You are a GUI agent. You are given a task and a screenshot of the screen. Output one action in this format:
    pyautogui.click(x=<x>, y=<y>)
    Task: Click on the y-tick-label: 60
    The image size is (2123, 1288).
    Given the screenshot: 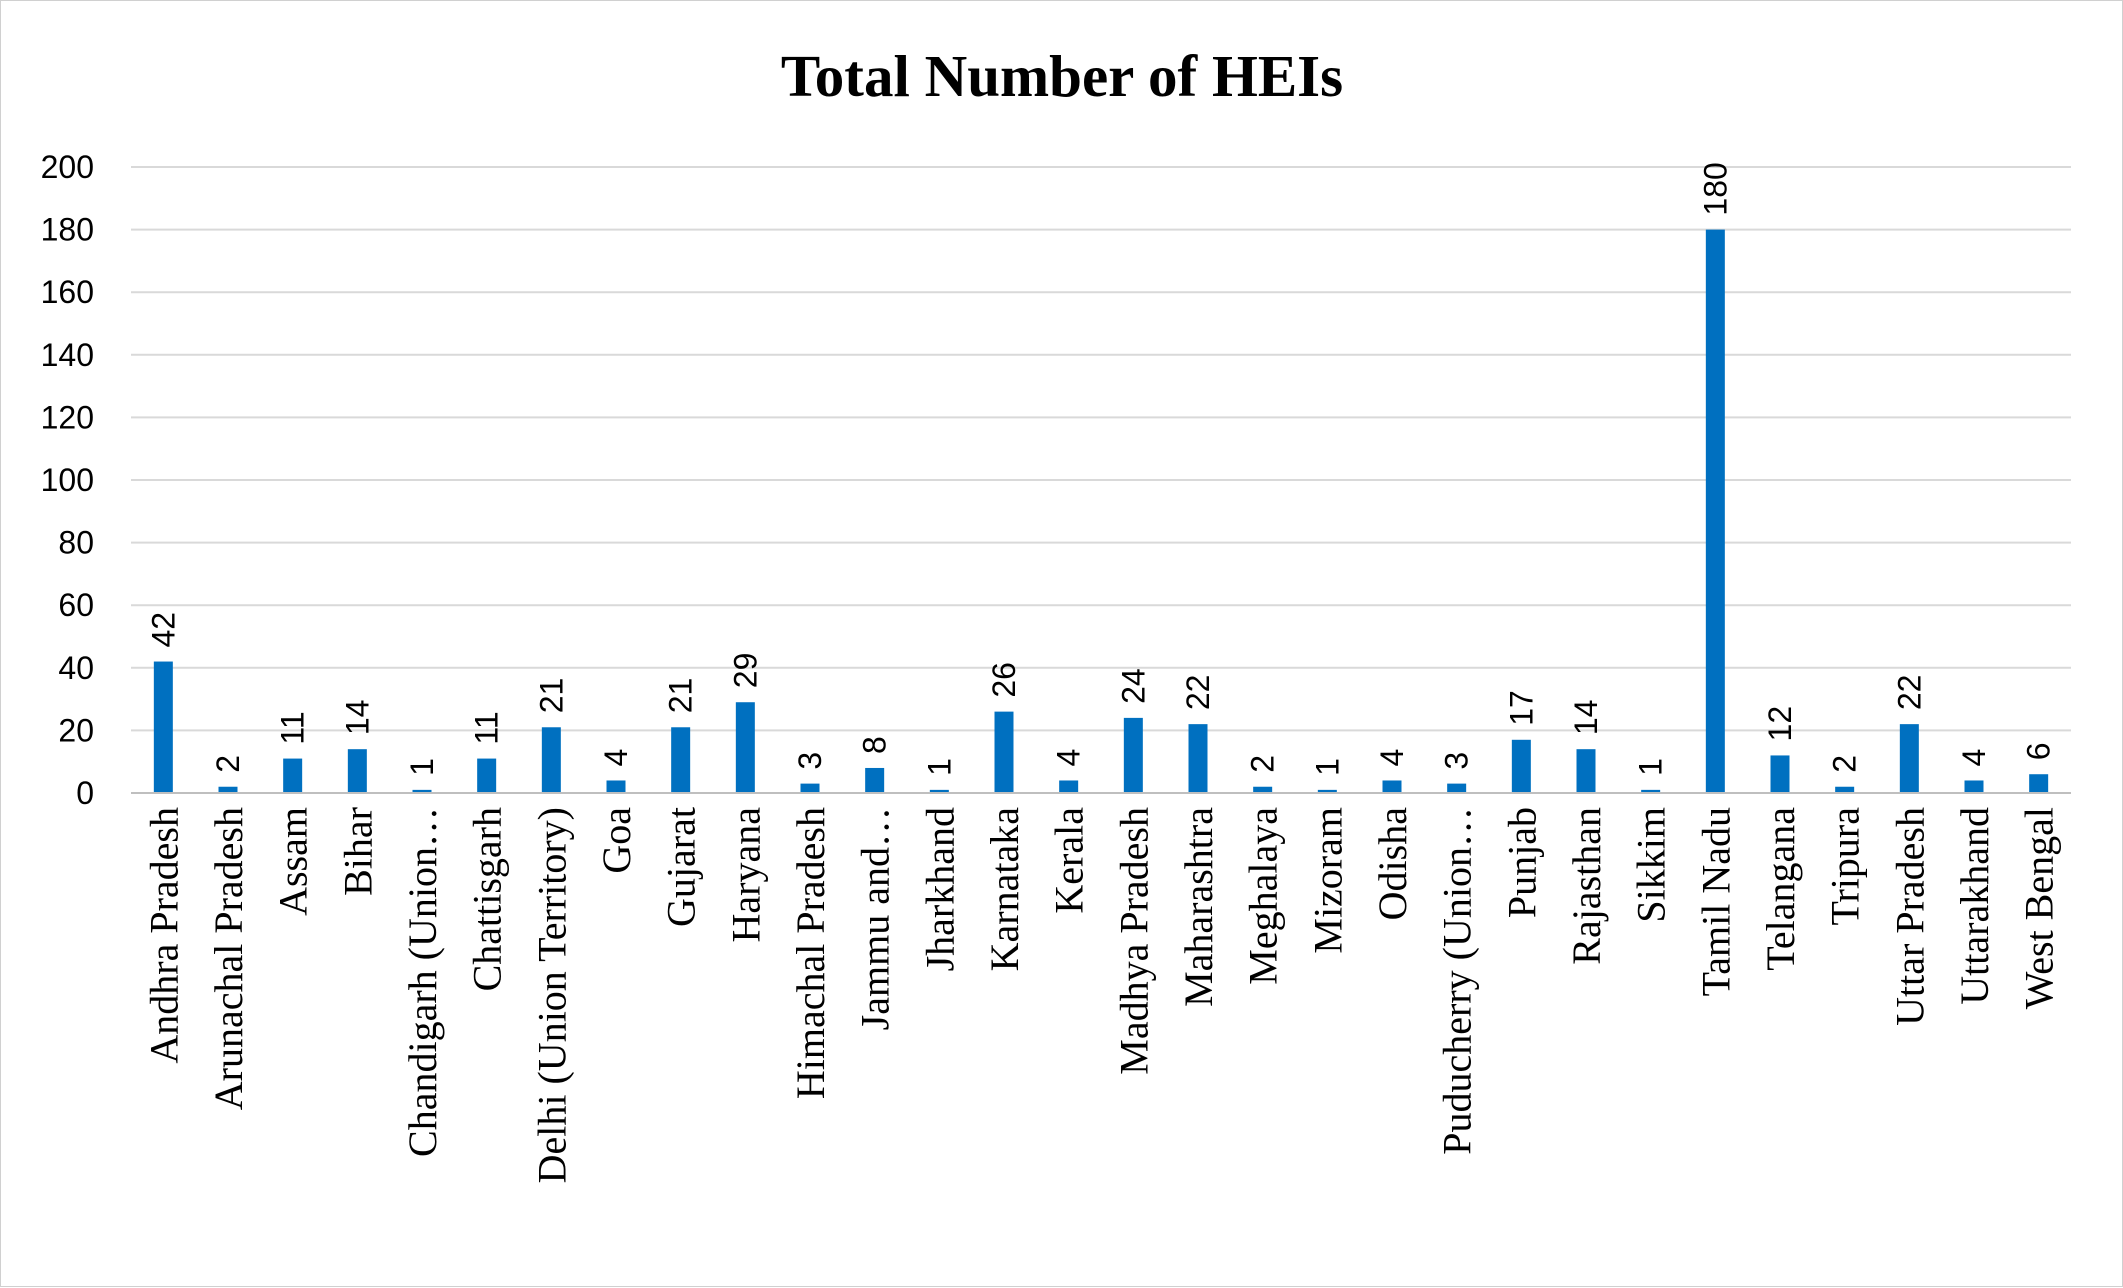 What is the action you would take?
    pyautogui.click(x=76, y=605)
    